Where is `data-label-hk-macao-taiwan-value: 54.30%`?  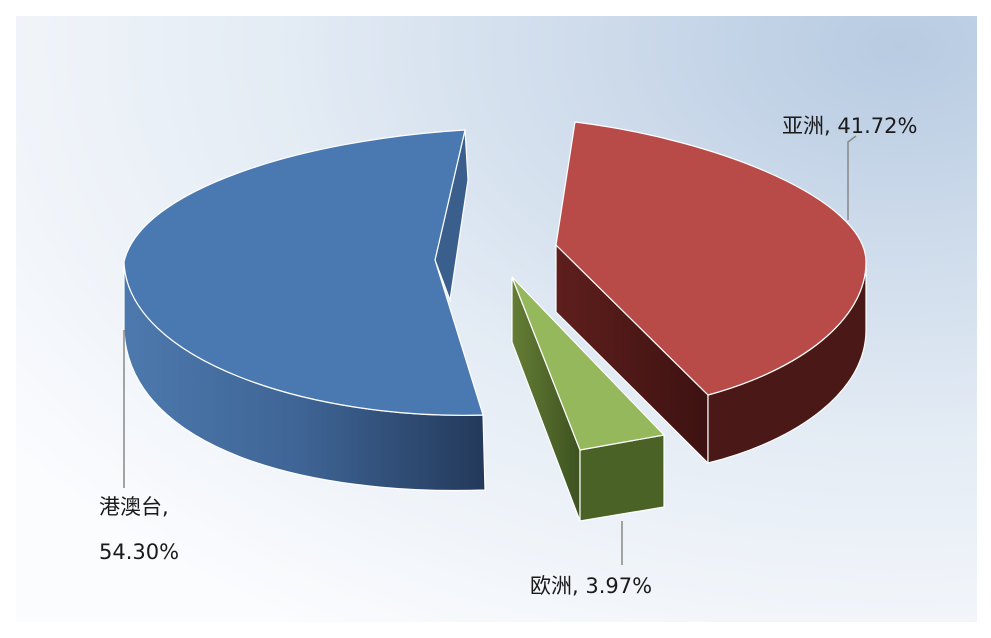 data-label-hk-macao-taiwan-value: 54.30% is located at coordinates (139, 552).